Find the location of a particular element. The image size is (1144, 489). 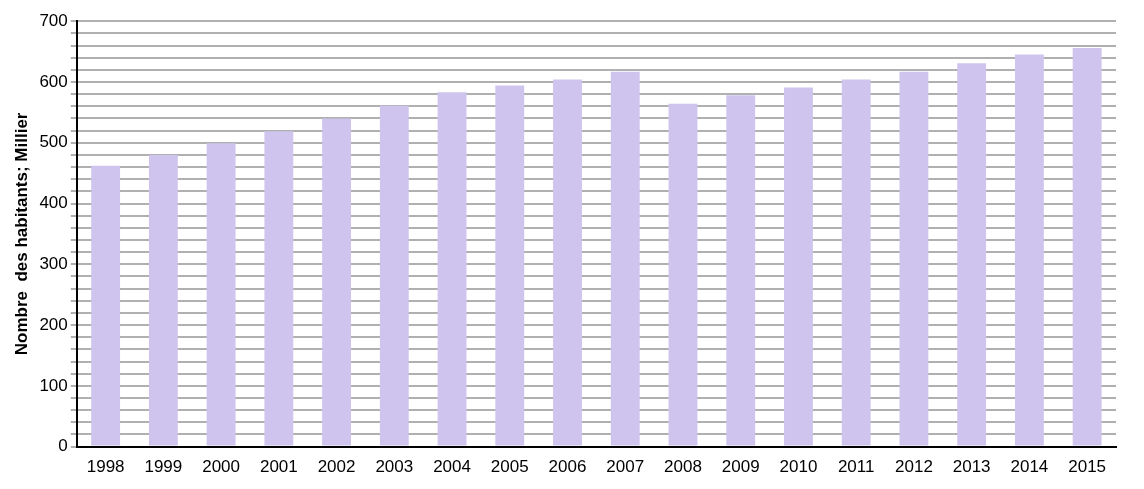

y-tick-label: 0 is located at coordinates (63, 446).